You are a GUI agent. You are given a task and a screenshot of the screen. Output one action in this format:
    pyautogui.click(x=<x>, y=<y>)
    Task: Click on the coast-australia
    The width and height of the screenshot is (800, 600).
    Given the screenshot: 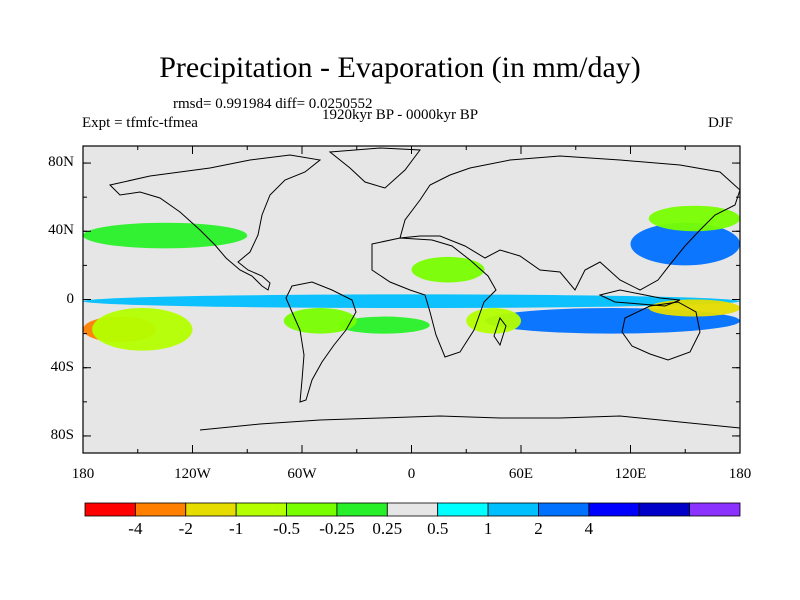 What is the action you would take?
    pyautogui.click(x=661, y=331)
    